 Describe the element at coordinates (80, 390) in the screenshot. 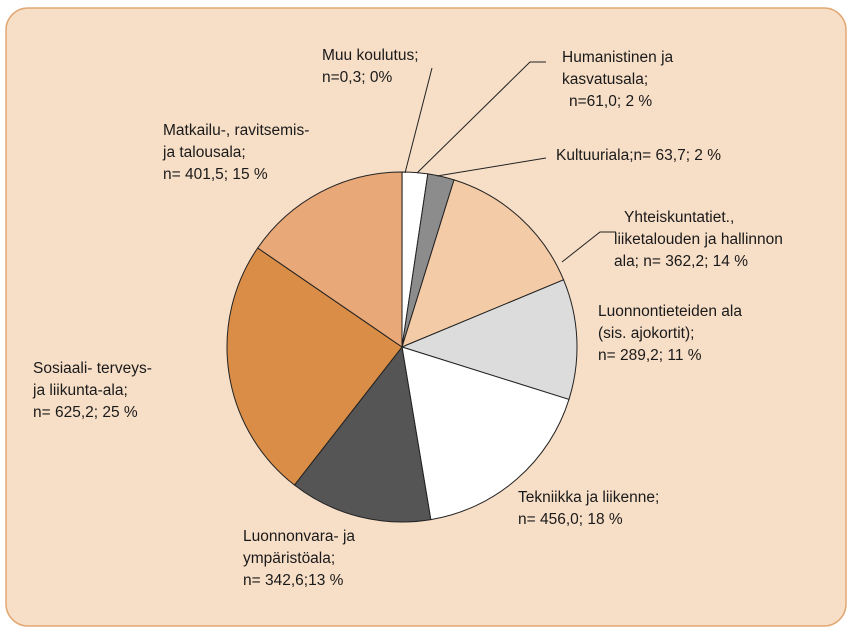

I see `slice-label: ja liikunta-ala;` at that location.